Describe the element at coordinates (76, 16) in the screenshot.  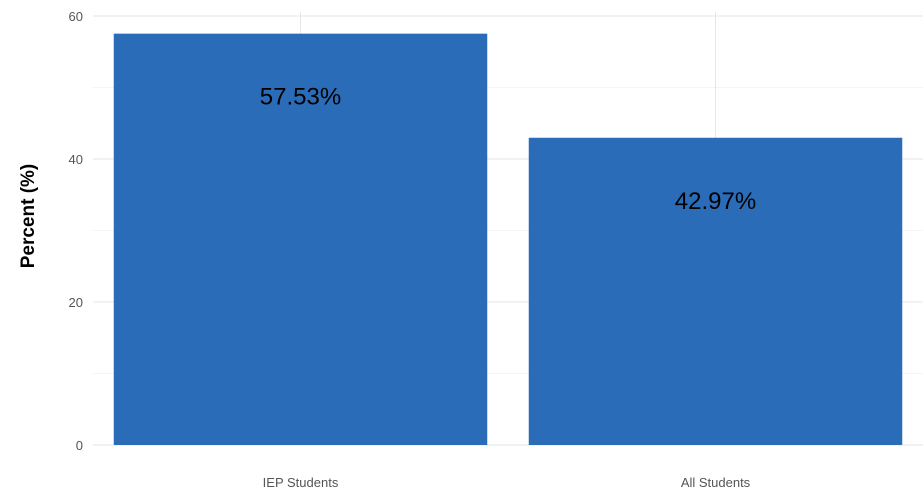
I see `y-tick-label: 60` at that location.